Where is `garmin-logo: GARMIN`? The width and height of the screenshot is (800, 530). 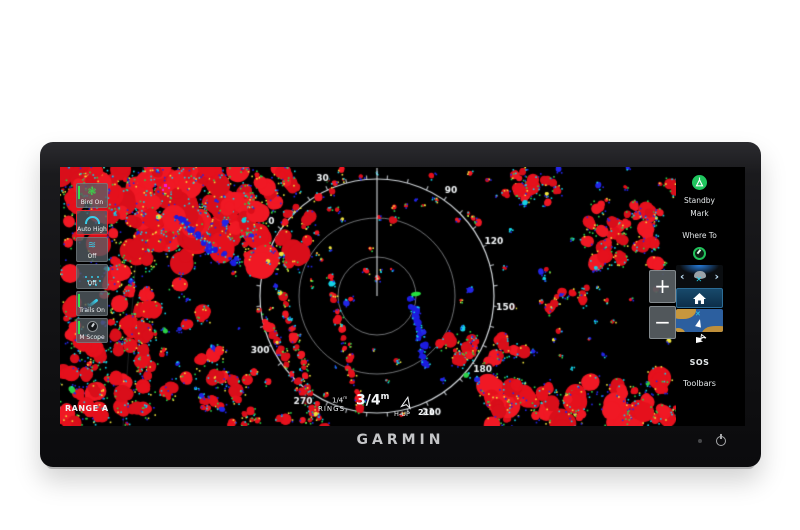
garmin-logo: GARMIN is located at coordinates (400, 440).